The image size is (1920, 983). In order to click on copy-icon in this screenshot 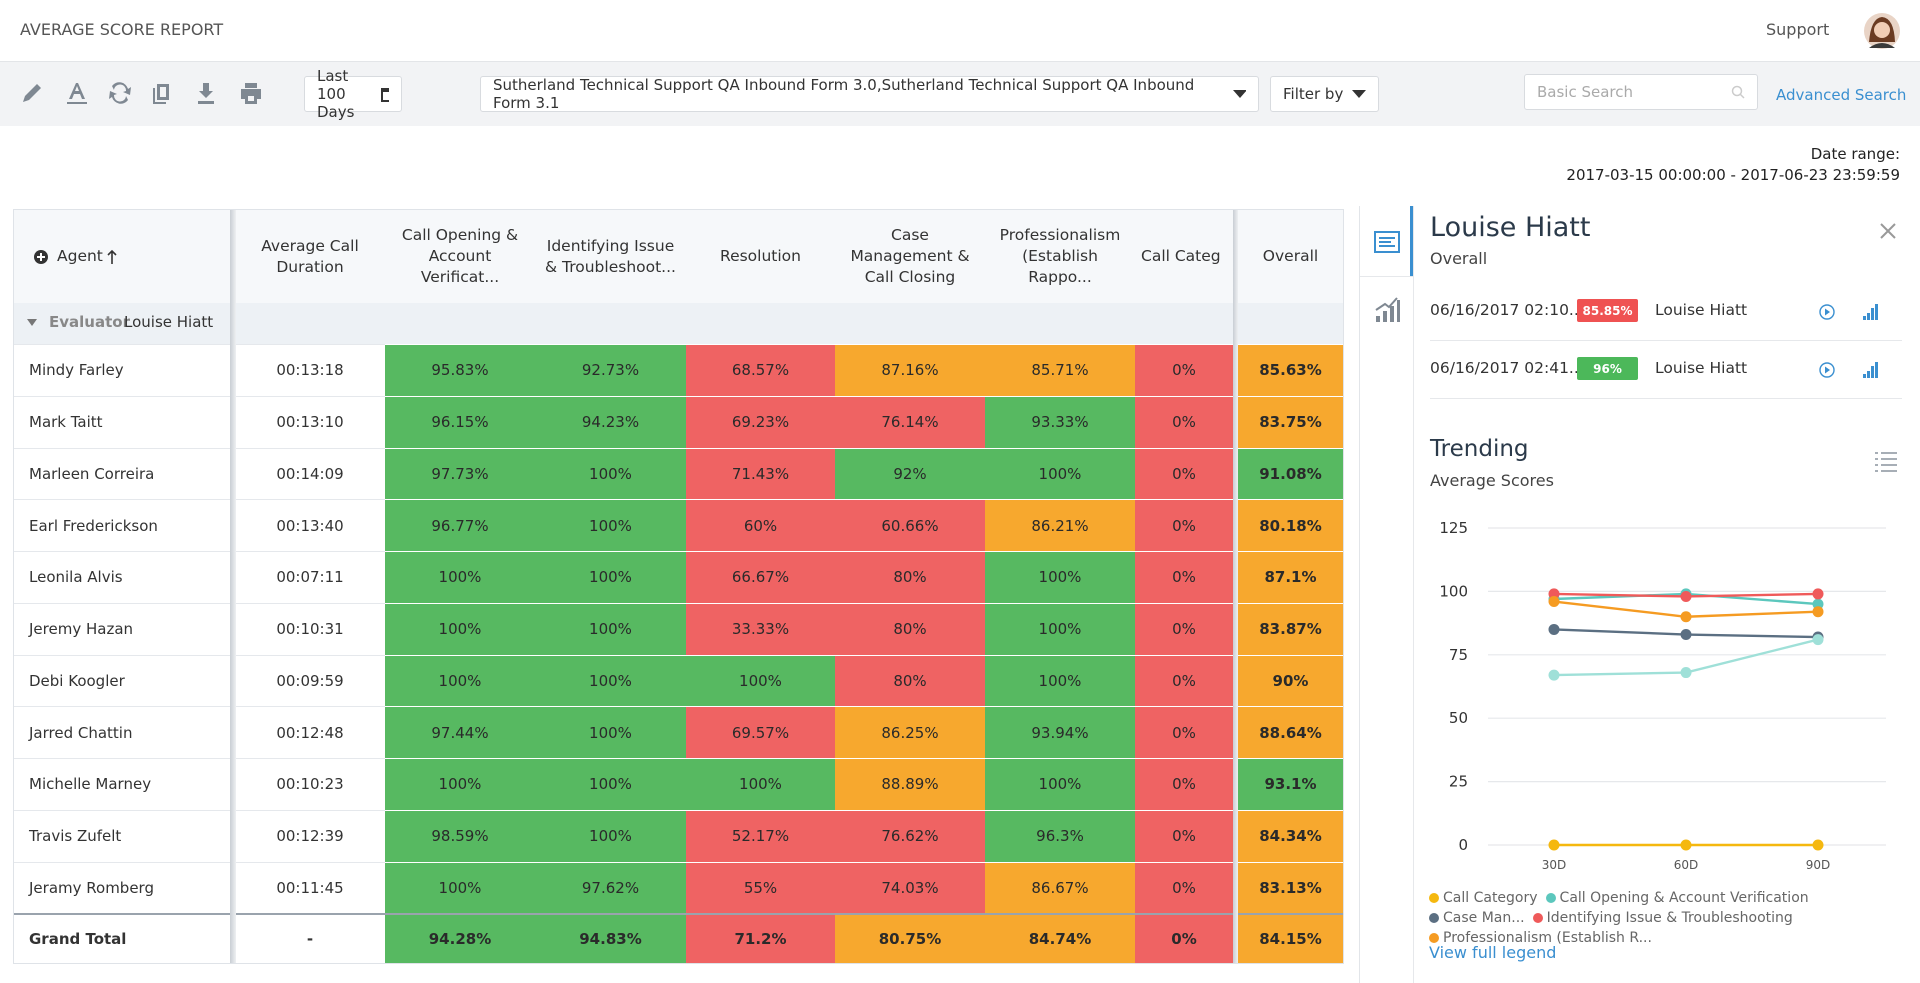, I will do `click(161, 94)`.